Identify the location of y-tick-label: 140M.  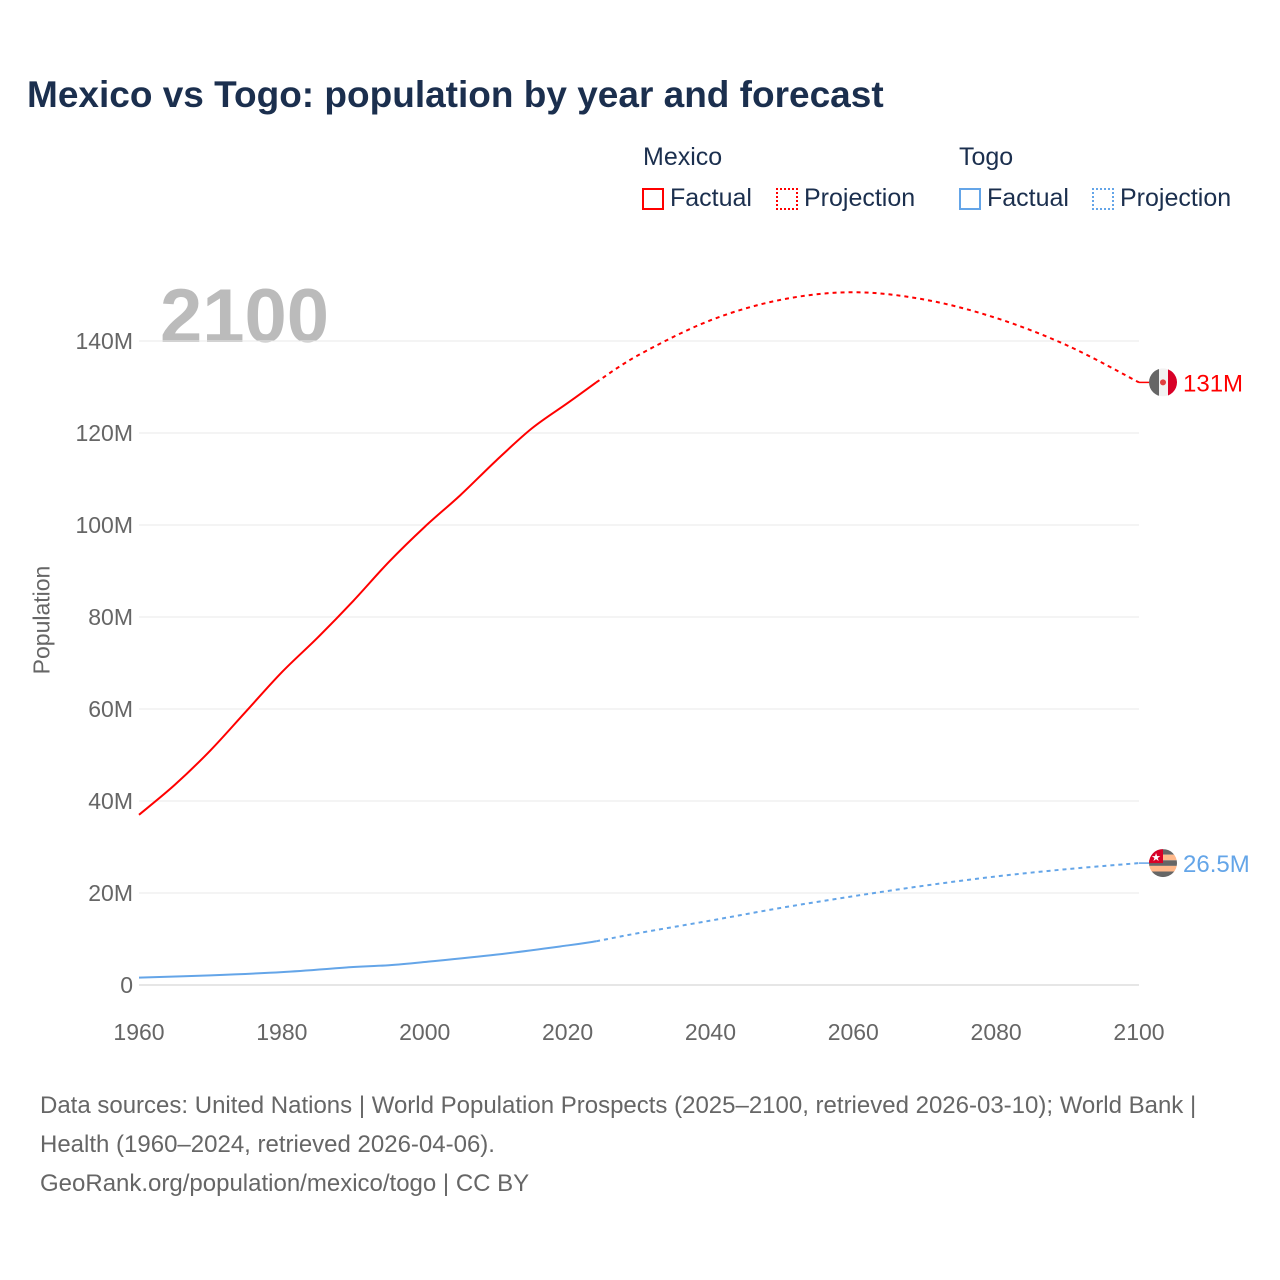
(104, 341).